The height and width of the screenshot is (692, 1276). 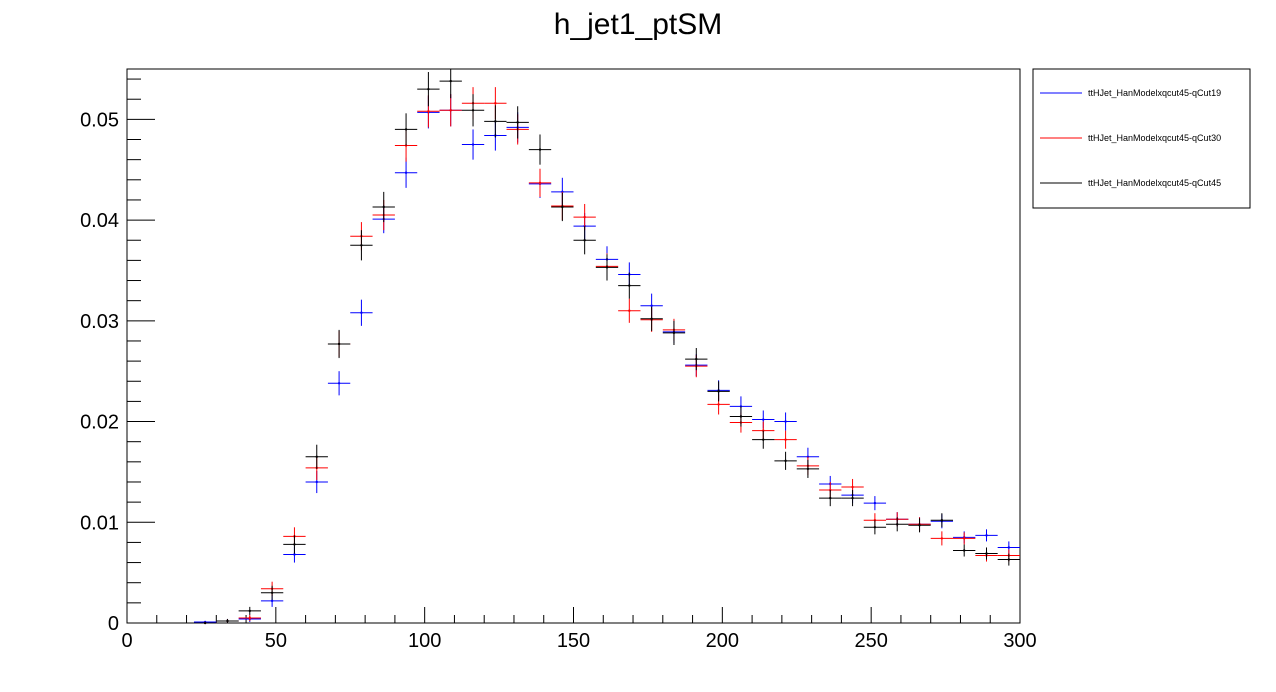 What do you see at coordinates (117, 356) in the screenshot?
I see `y-axis: 0 0.01 0.02 0.03 0.04 0.05` at bounding box center [117, 356].